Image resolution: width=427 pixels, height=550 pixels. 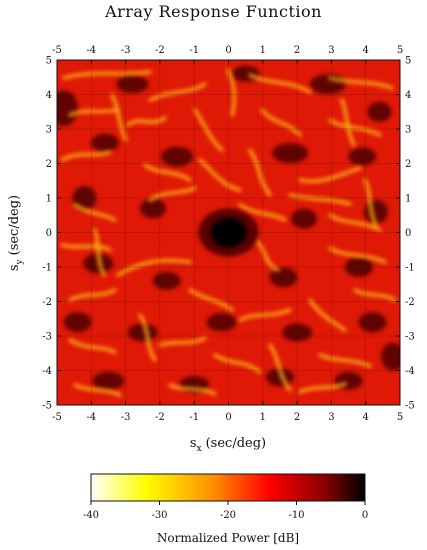 What do you see at coordinates (408, 199) in the screenshot?
I see `y-tick-label-right: 1` at bounding box center [408, 199].